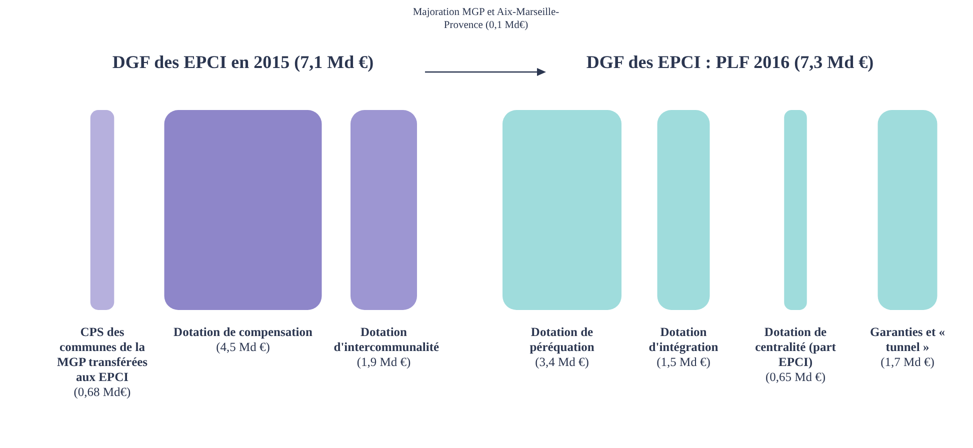 Image resolution: width=973 pixels, height=448 pixels. What do you see at coordinates (243, 332) in the screenshot?
I see `category-label: Dotation de compensation` at bounding box center [243, 332].